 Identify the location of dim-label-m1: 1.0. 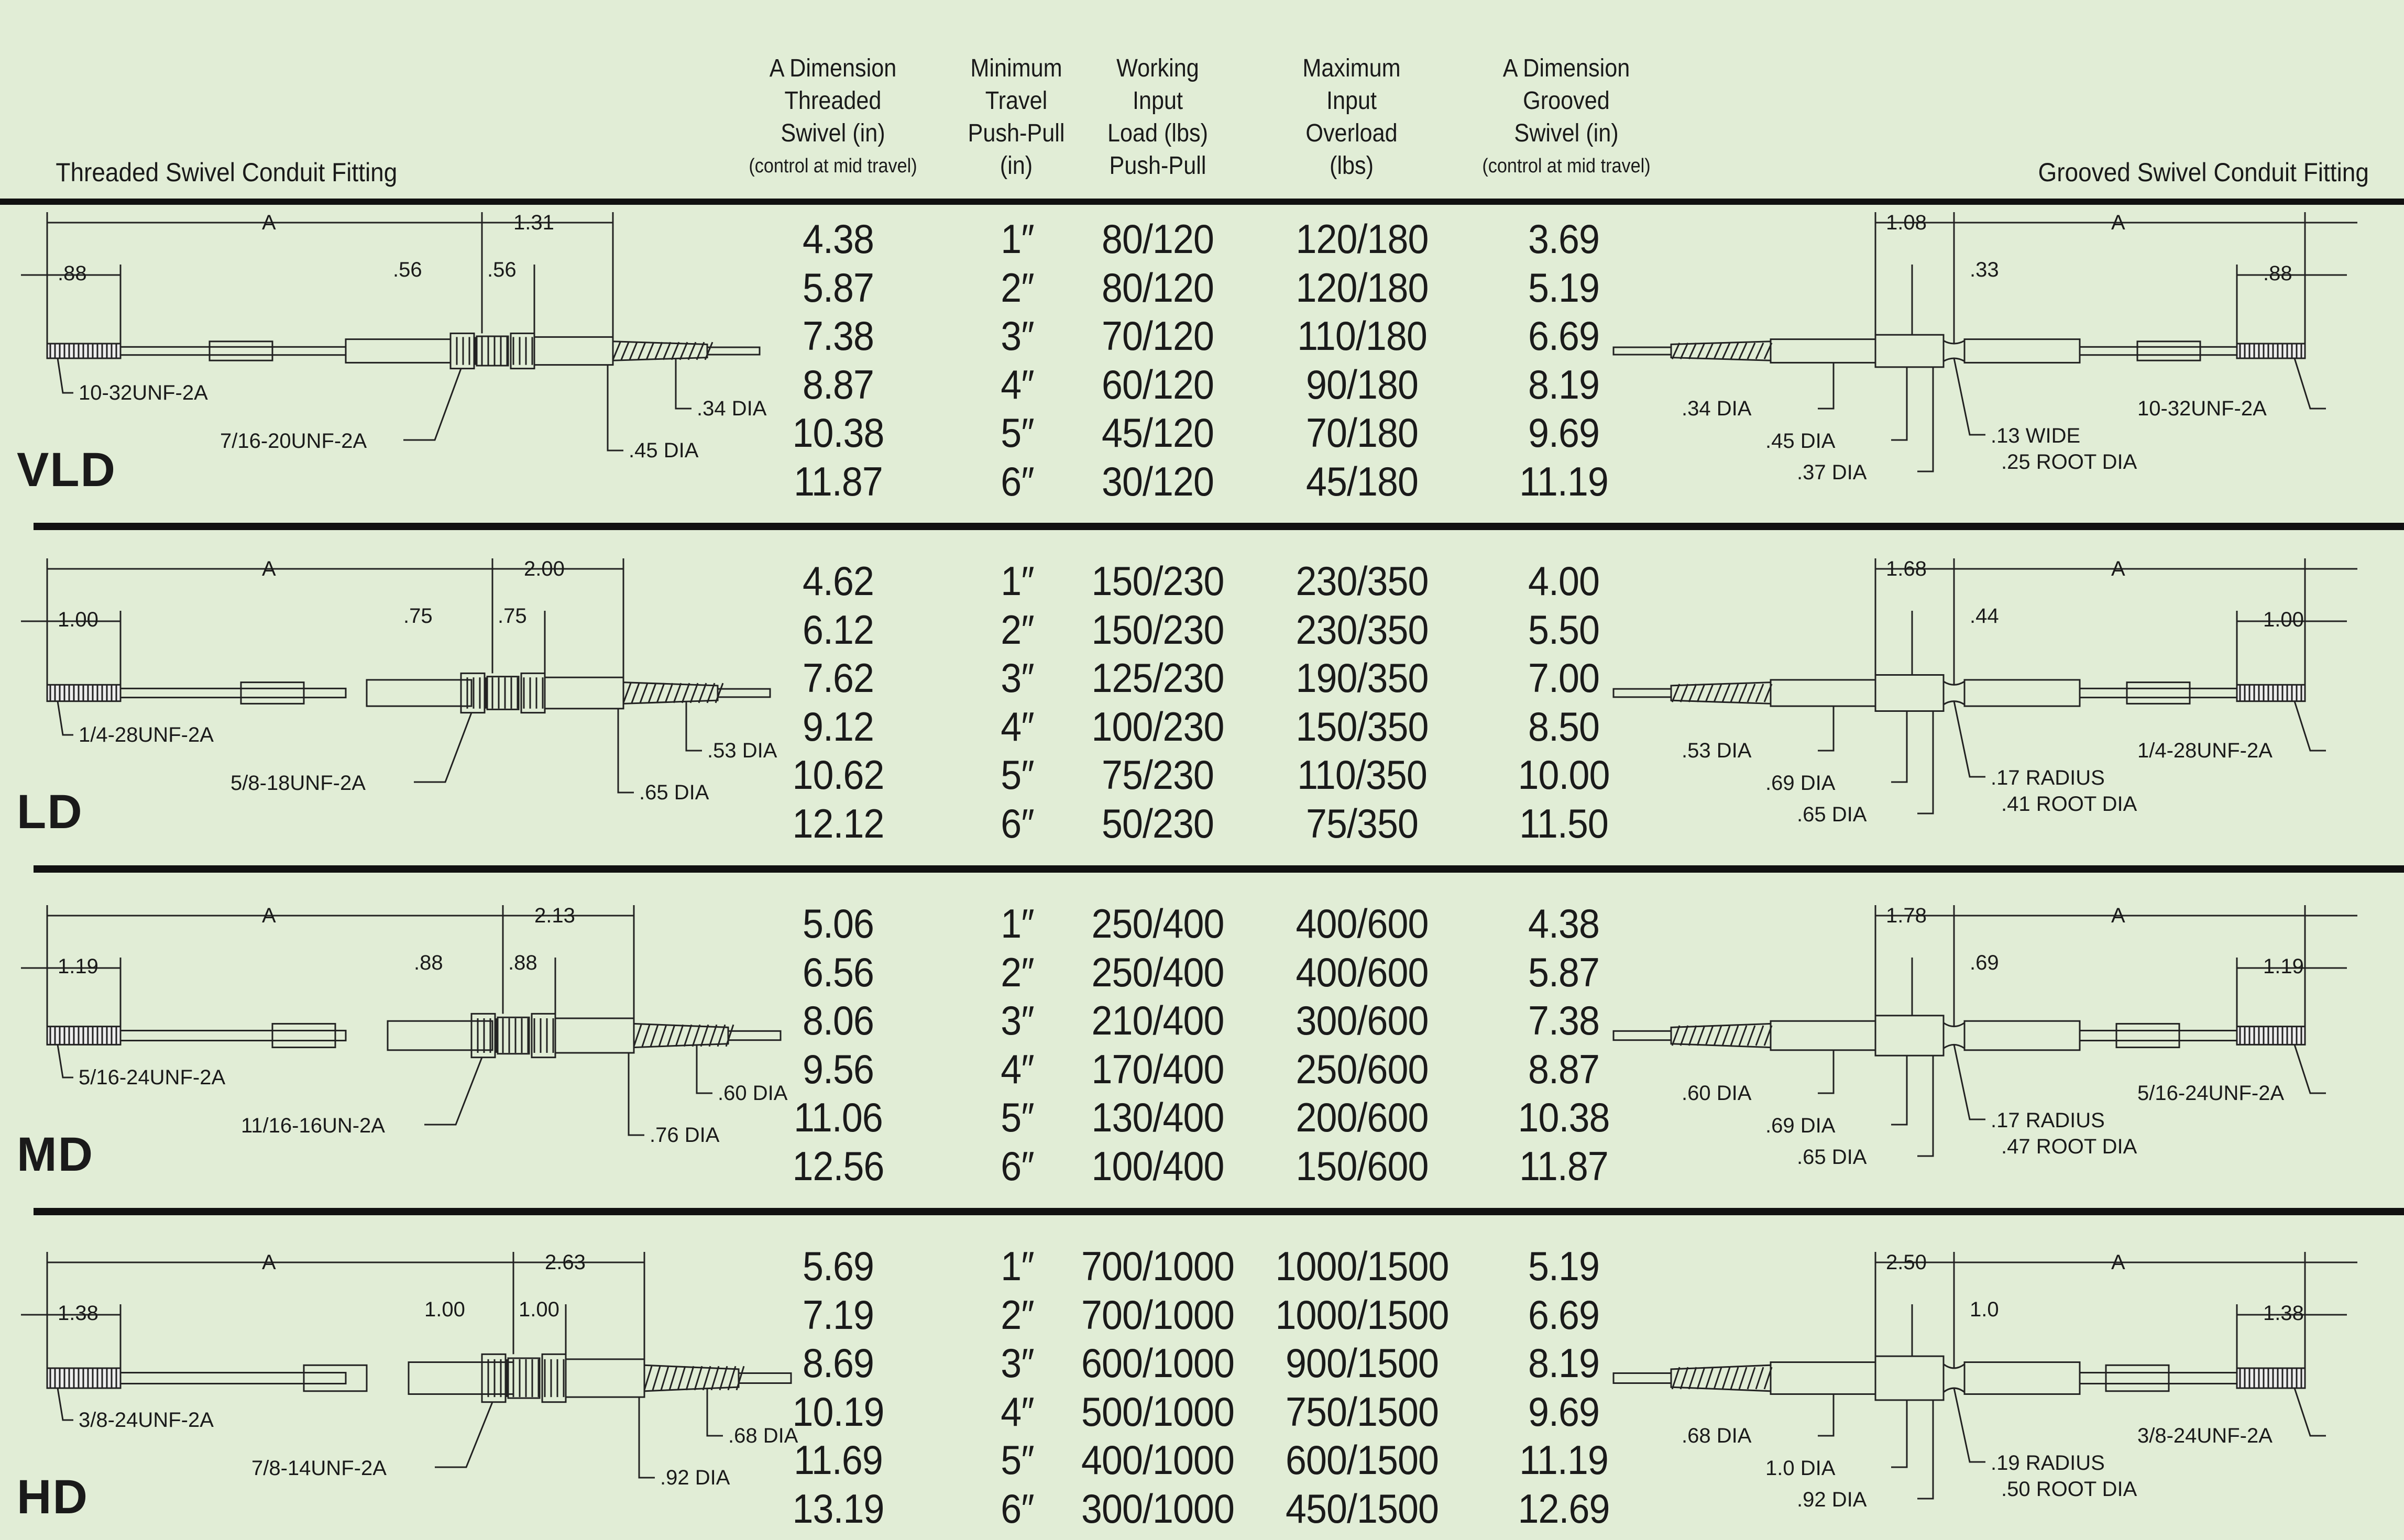
(1984, 1309).